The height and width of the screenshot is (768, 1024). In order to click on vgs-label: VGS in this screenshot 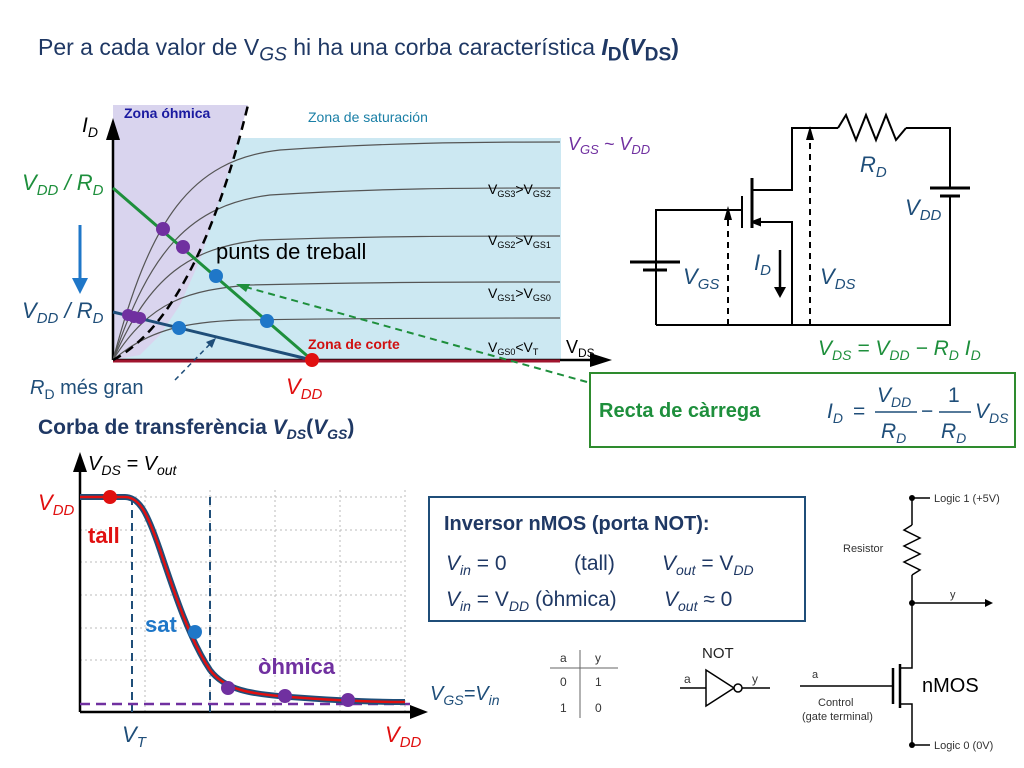, I will do `click(701, 278)`.